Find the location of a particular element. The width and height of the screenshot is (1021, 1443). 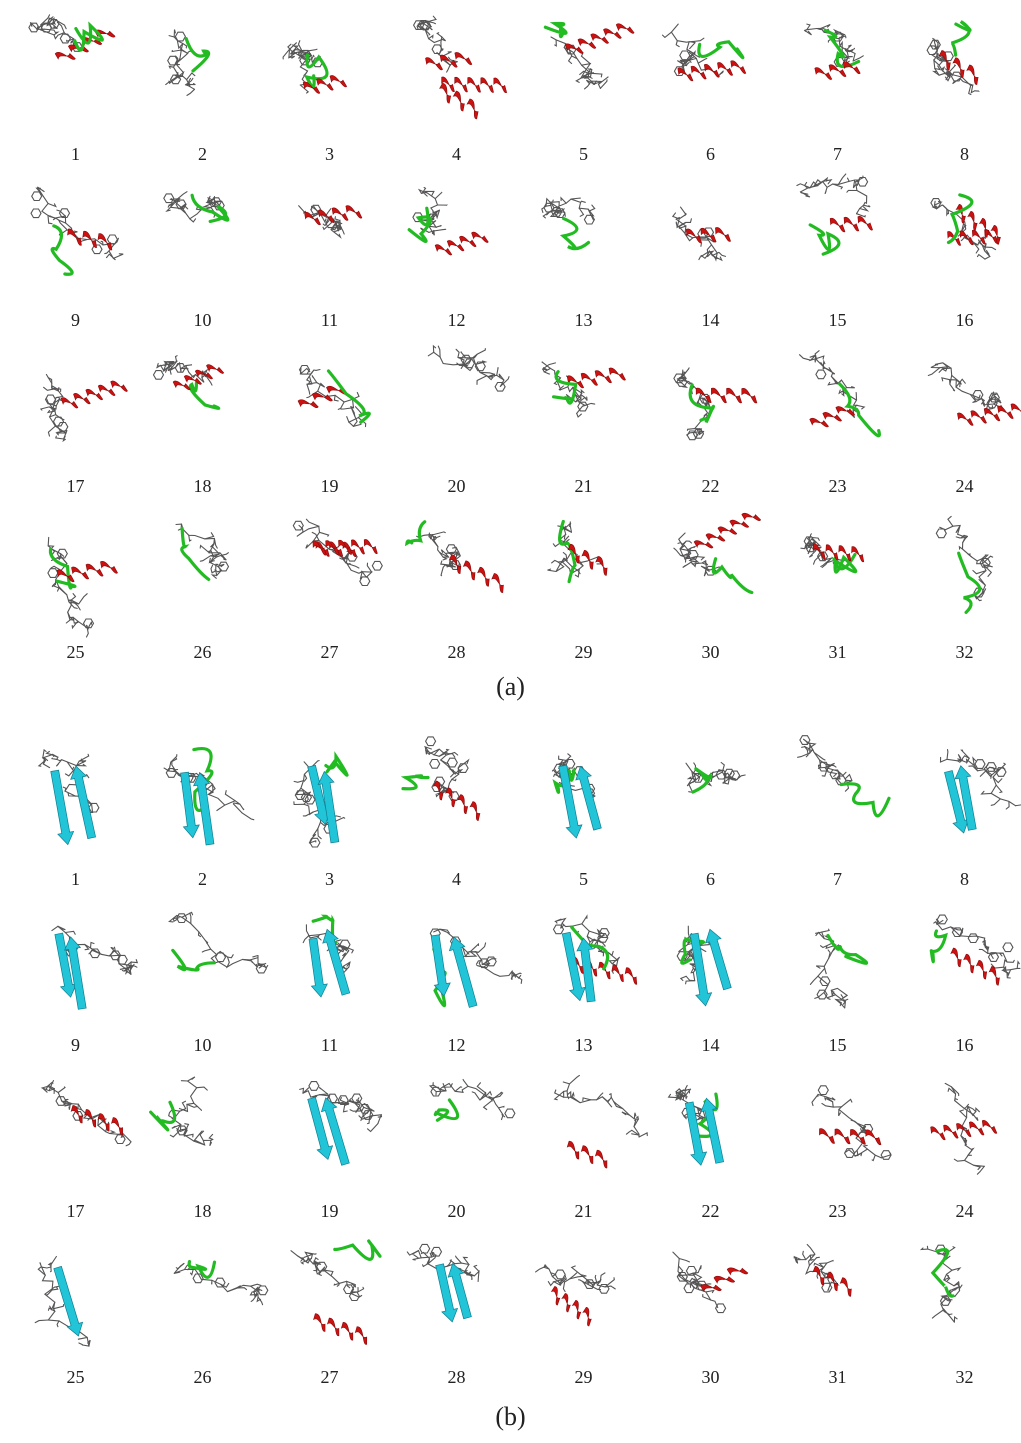

structure-cell: 21 is located at coordinates (584, 1146).